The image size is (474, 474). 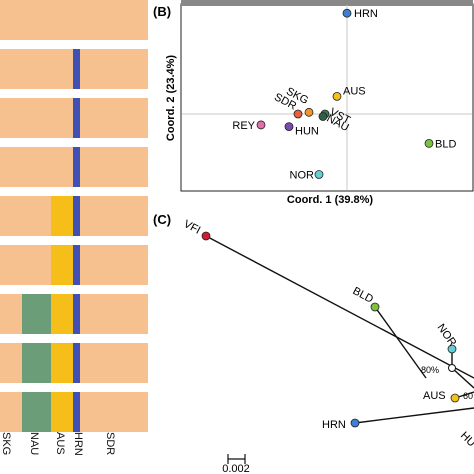 I want to click on scale-label: 0.002, so click(x=236, y=468).